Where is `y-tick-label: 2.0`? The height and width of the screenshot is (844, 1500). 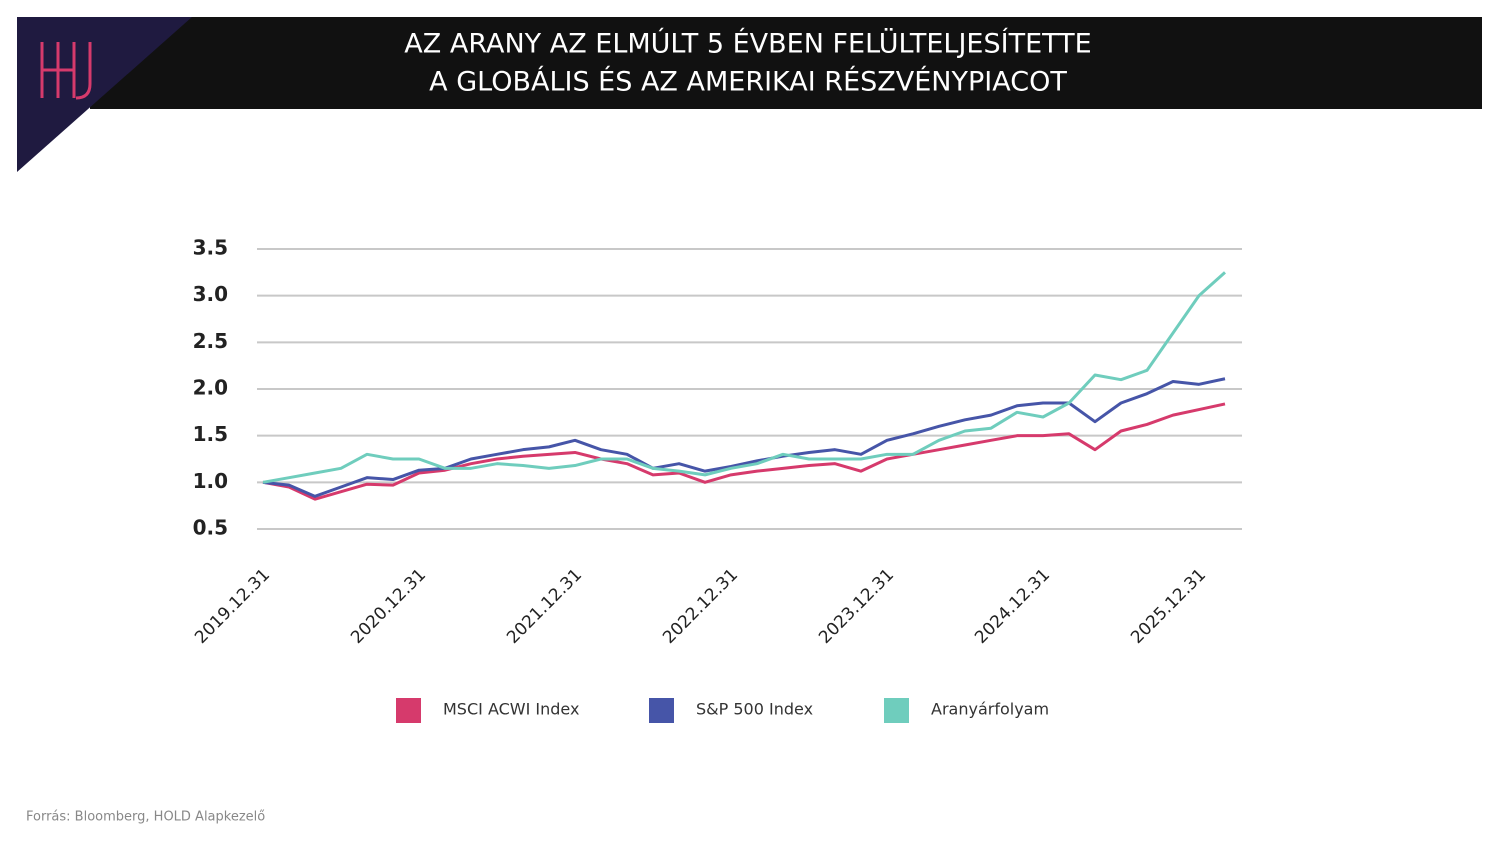
y-tick-label: 2.0 is located at coordinates (210, 388).